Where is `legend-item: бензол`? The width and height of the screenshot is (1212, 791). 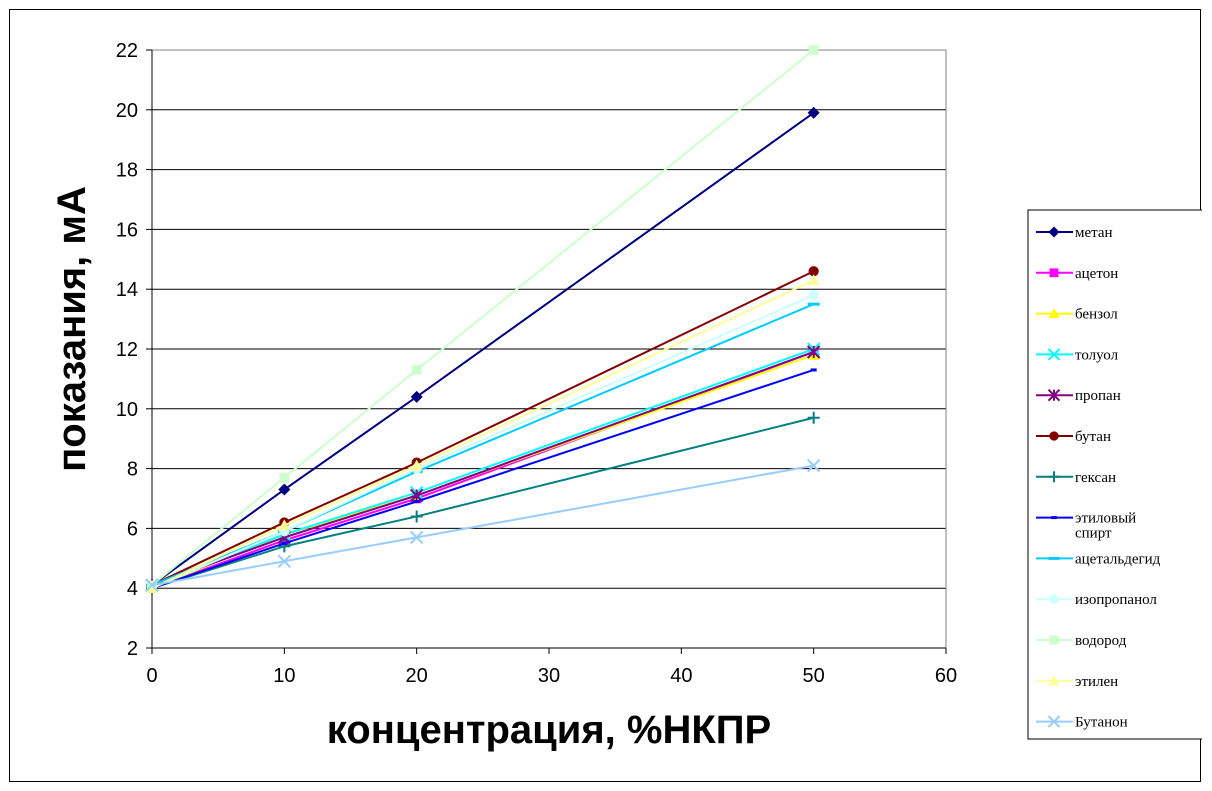
legend-item: бензол is located at coordinates (1077, 315).